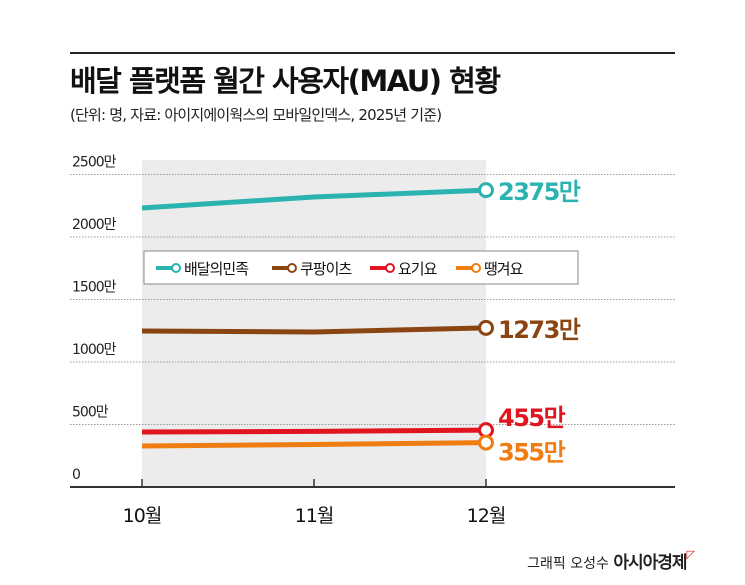  What do you see at coordinates (532, 418) in the screenshot?
I see `end-value-label: 455만` at bounding box center [532, 418].